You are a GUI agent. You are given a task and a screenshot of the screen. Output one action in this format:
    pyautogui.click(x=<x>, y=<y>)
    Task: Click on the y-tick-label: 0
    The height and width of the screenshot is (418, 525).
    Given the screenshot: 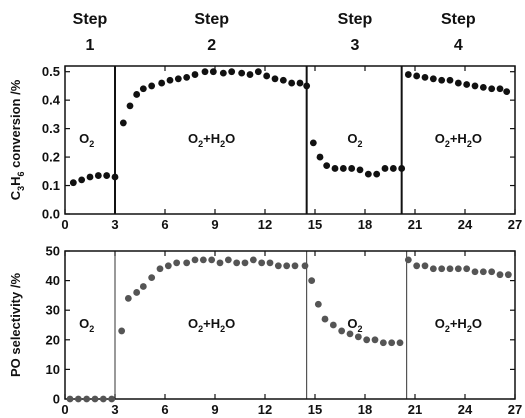 What is the action you would take?
    pyautogui.click(x=56, y=399)
    